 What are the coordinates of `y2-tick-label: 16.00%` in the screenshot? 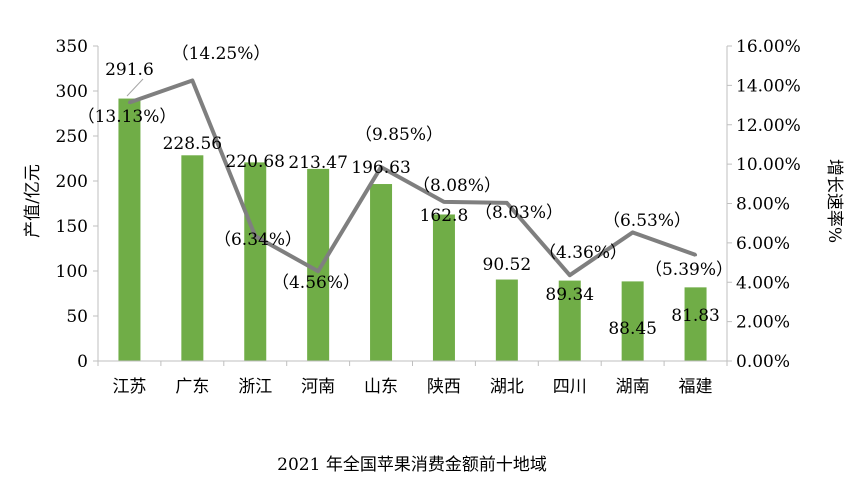 It's located at (768, 47).